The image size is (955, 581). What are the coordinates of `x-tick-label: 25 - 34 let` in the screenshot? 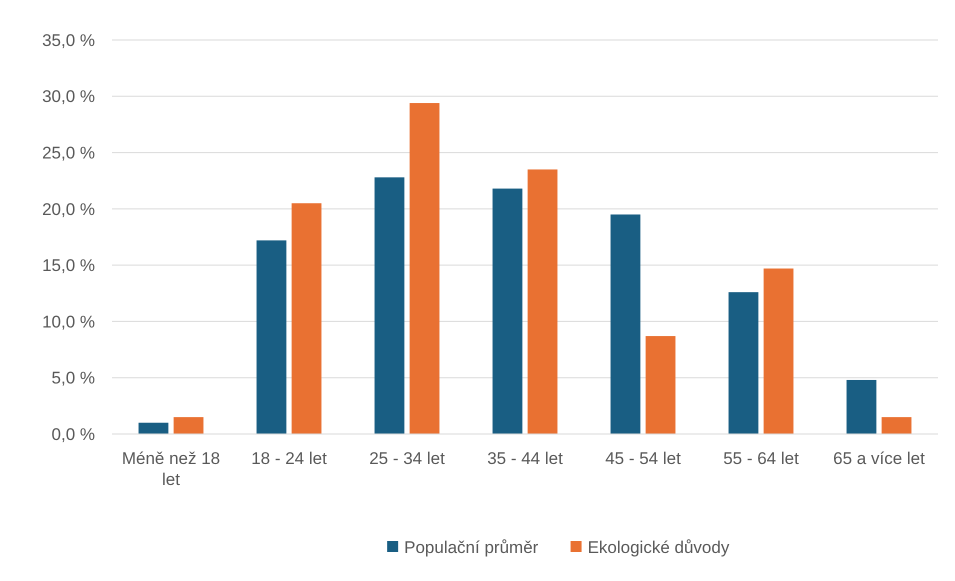 It's located at (407, 458).